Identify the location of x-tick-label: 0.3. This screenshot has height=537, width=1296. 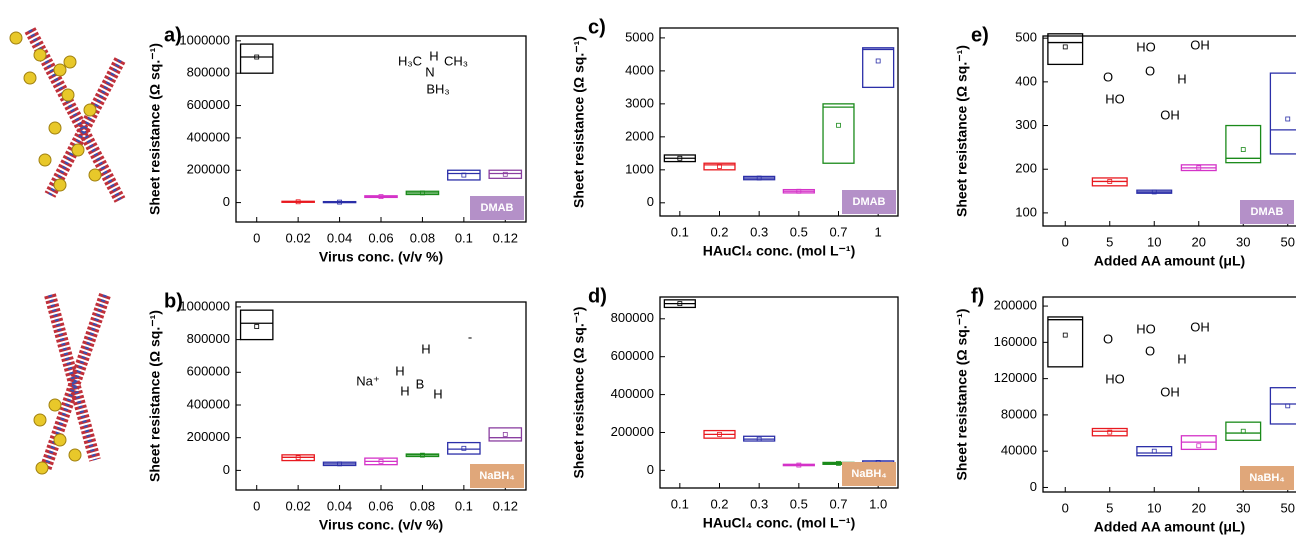
(759, 503).